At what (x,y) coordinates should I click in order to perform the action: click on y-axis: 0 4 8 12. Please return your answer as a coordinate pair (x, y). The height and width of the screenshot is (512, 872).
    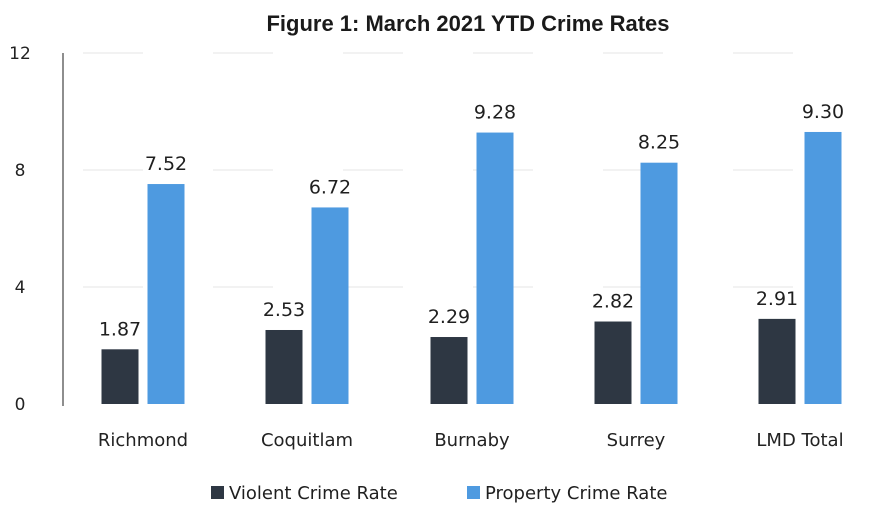
    Looking at the image, I should click on (36, 229).